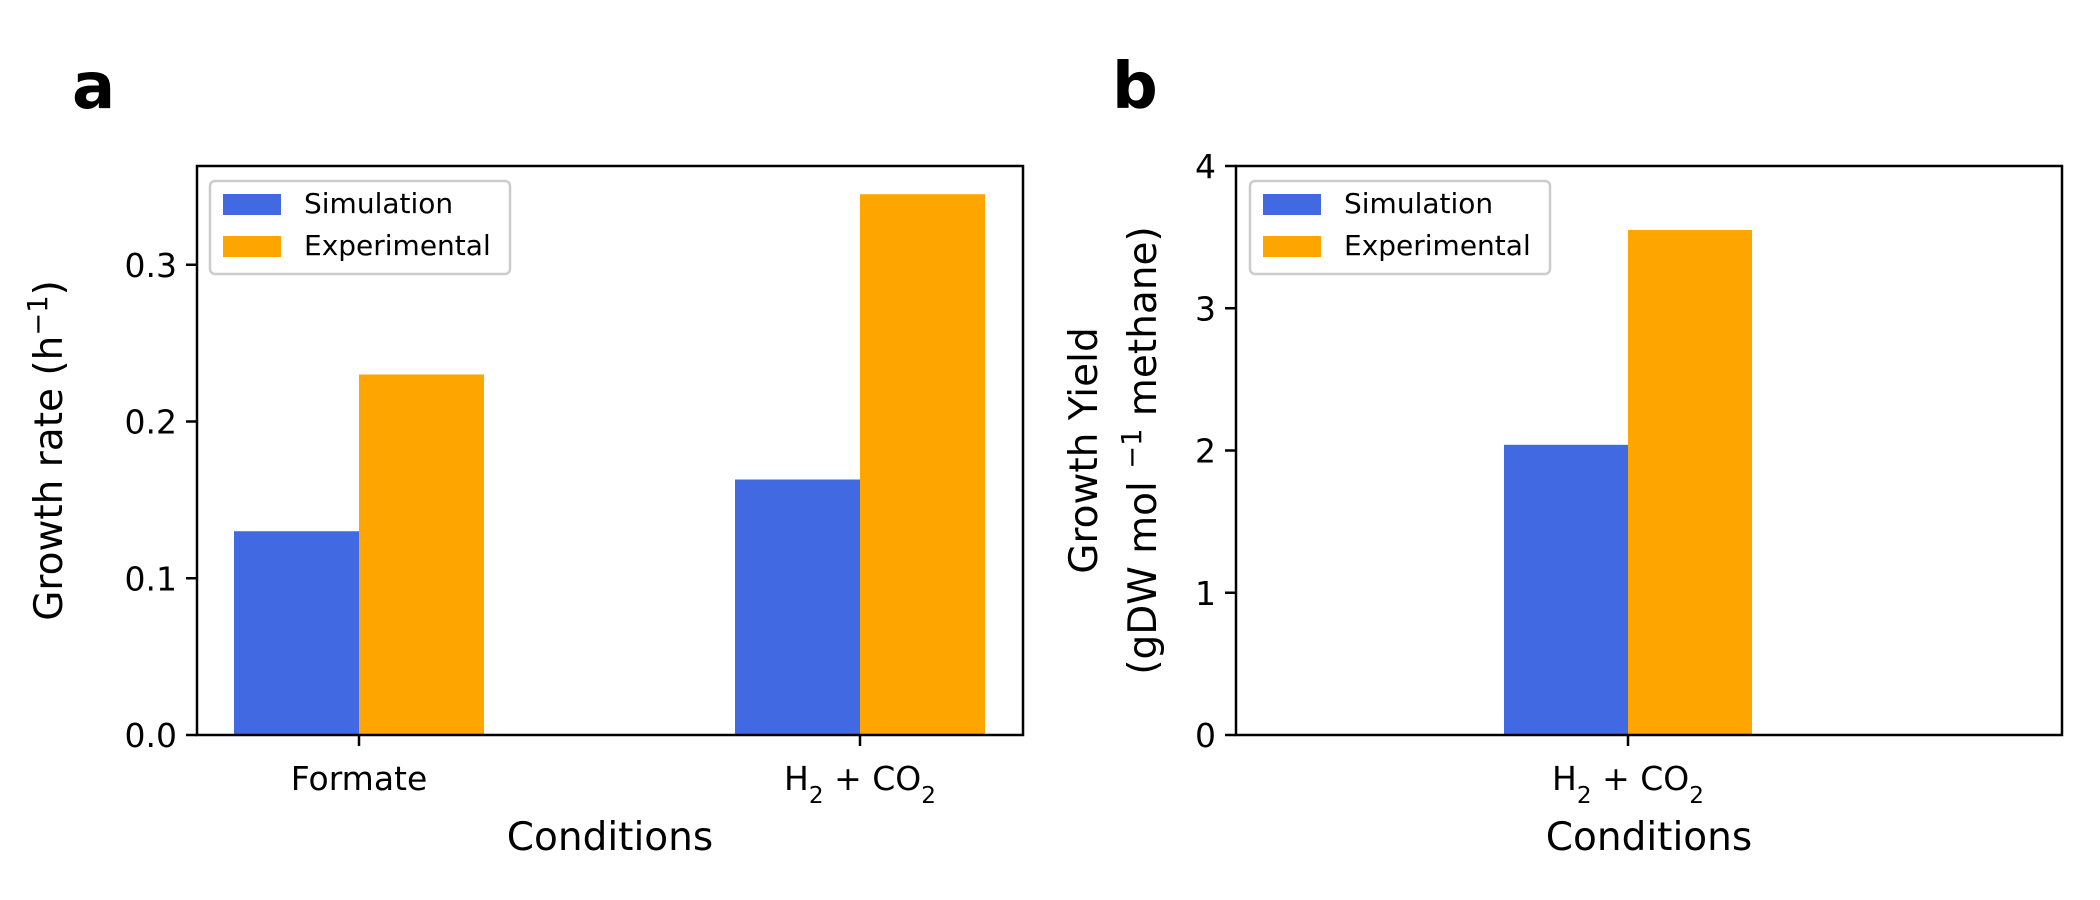 Image resolution: width=2100 pixels, height=900 pixels. What do you see at coordinates (1205, 593) in the screenshot?
I see `y-tick-label: 1` at bounding box center [1205, 593].